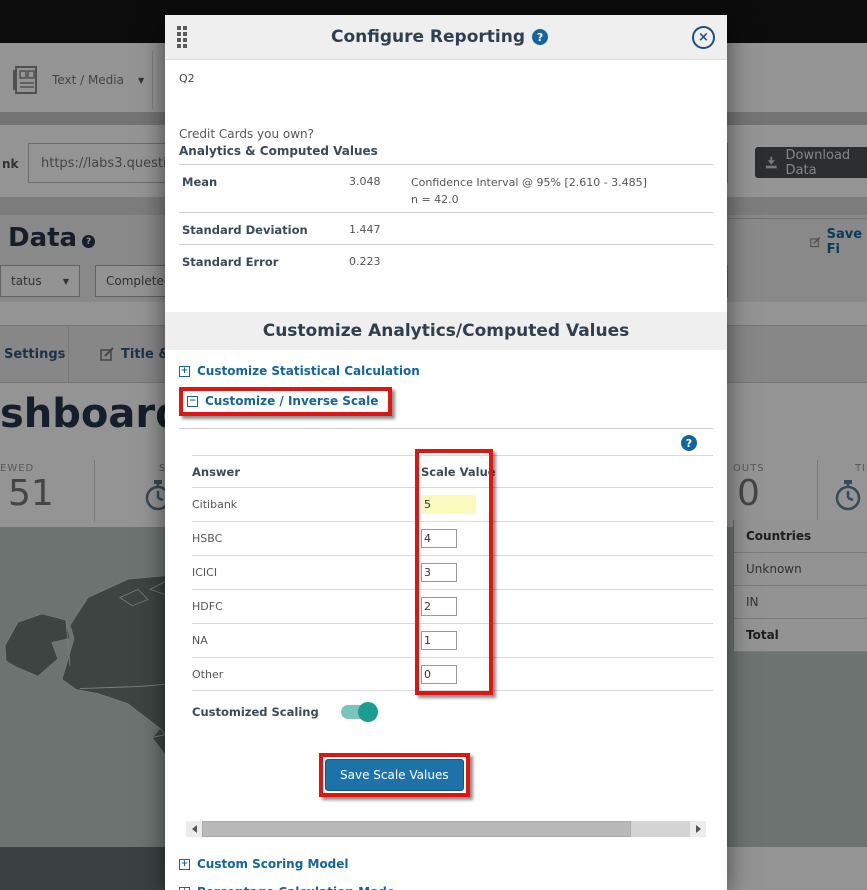 The width and height of the screenshot is (867, 890). Describe the element at coordinates (446, 331) in the screenshot. I see `customize-section-title: Customize Analytics/Computed Values` at that location.